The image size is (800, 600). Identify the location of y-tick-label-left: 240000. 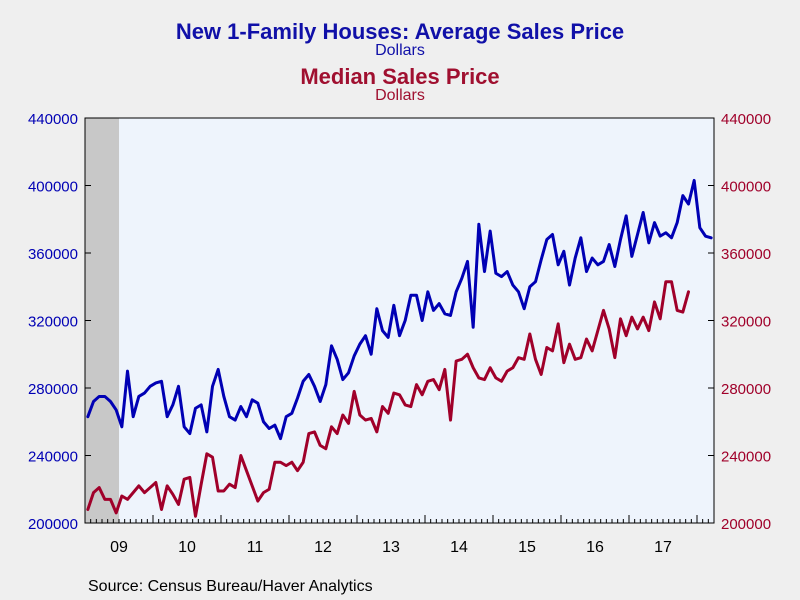
(53, 457).